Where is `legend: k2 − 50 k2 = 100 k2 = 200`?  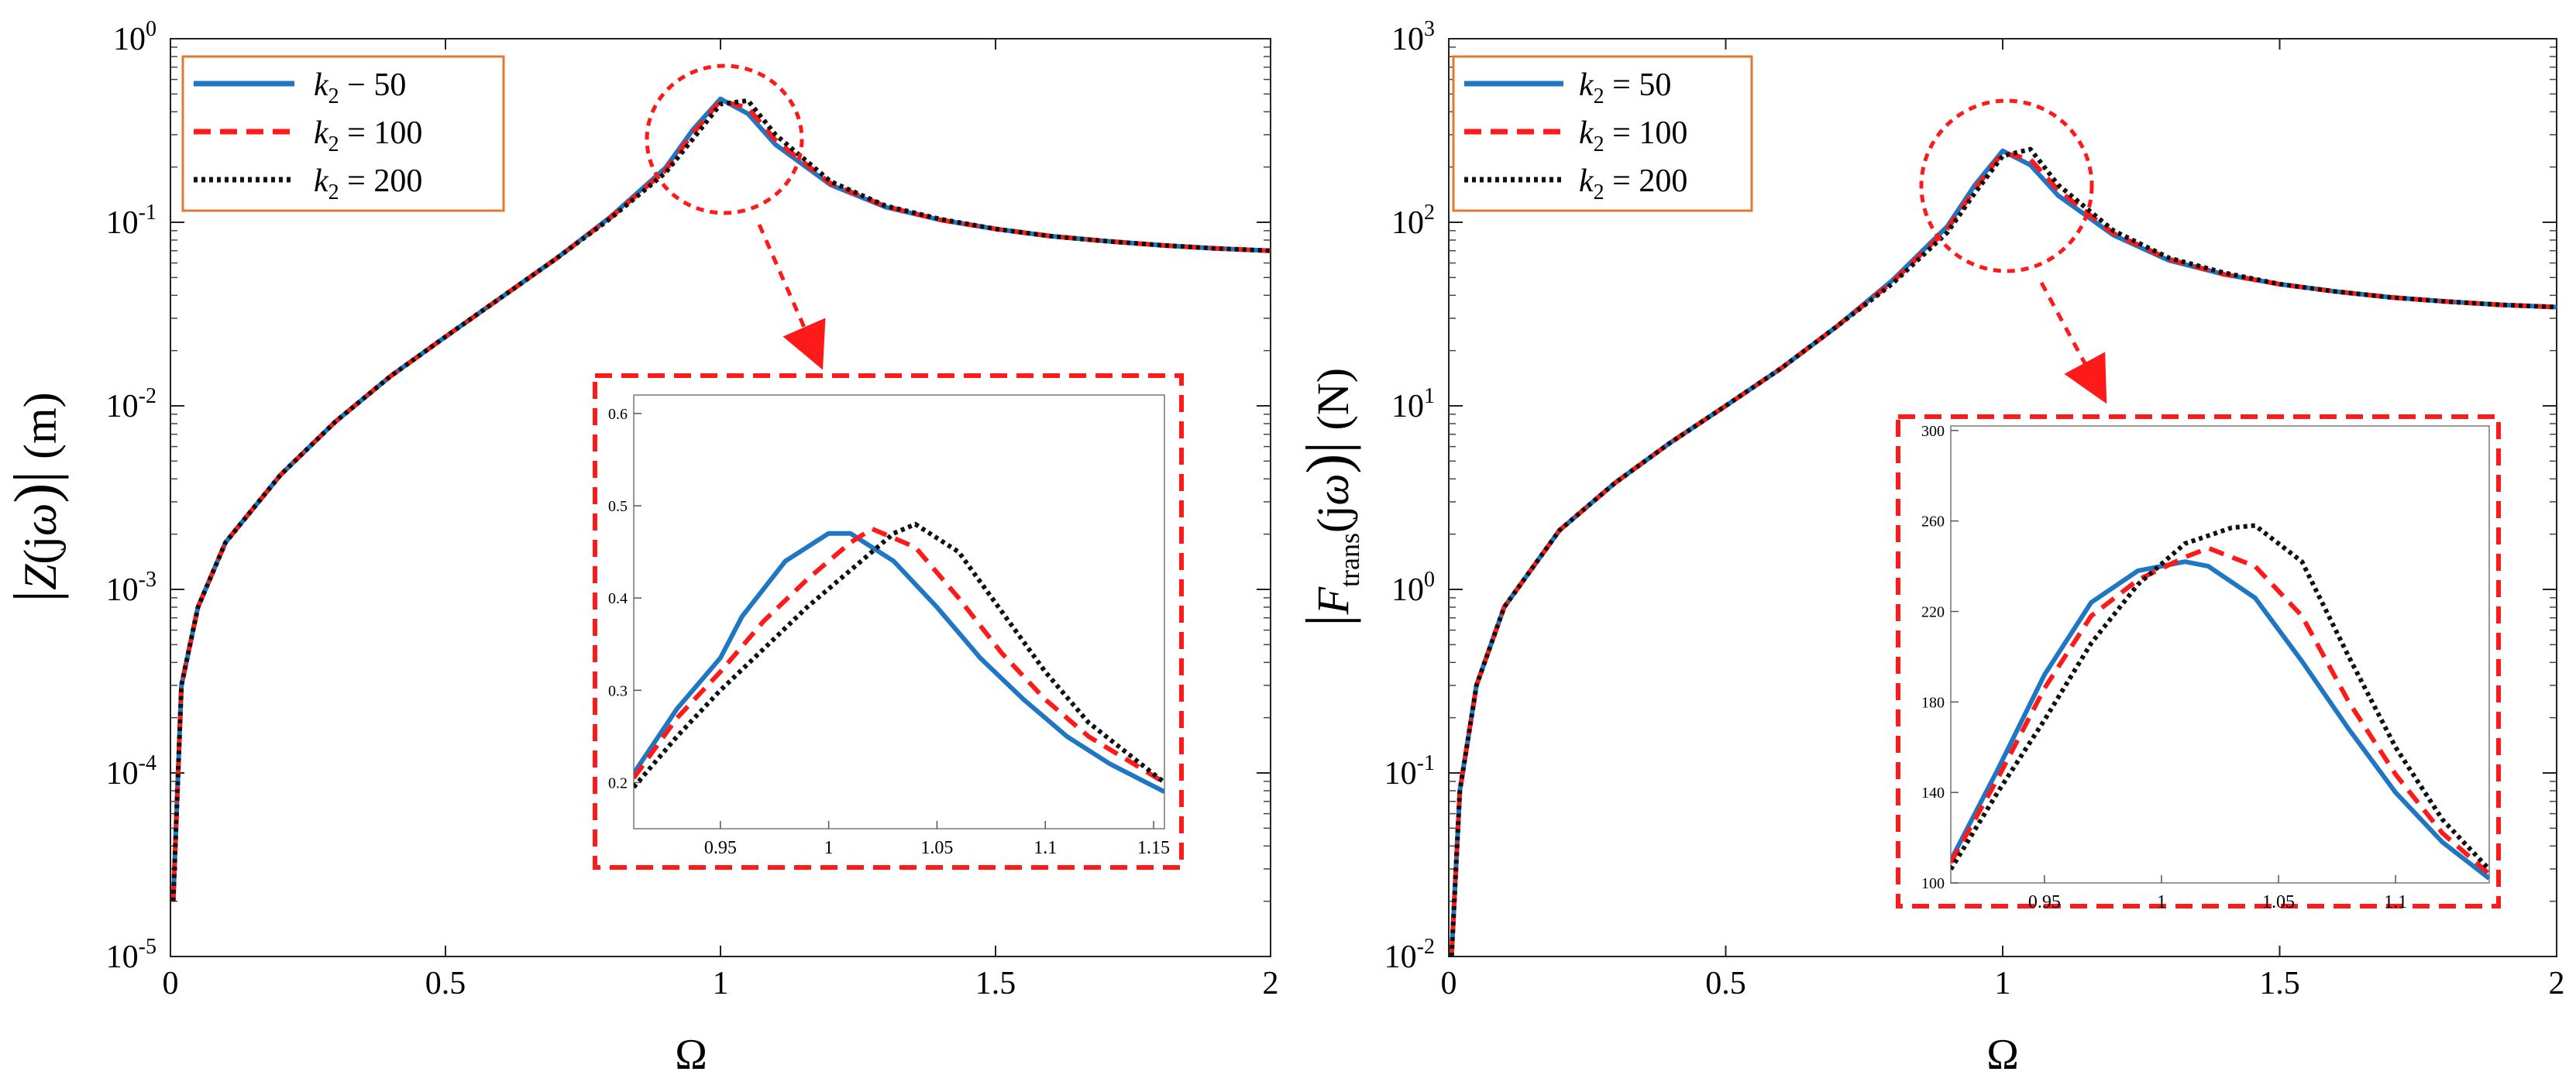 legend: k2 − 50 k2 = 100 k2 = 200 is located at coordinates (343, 133).